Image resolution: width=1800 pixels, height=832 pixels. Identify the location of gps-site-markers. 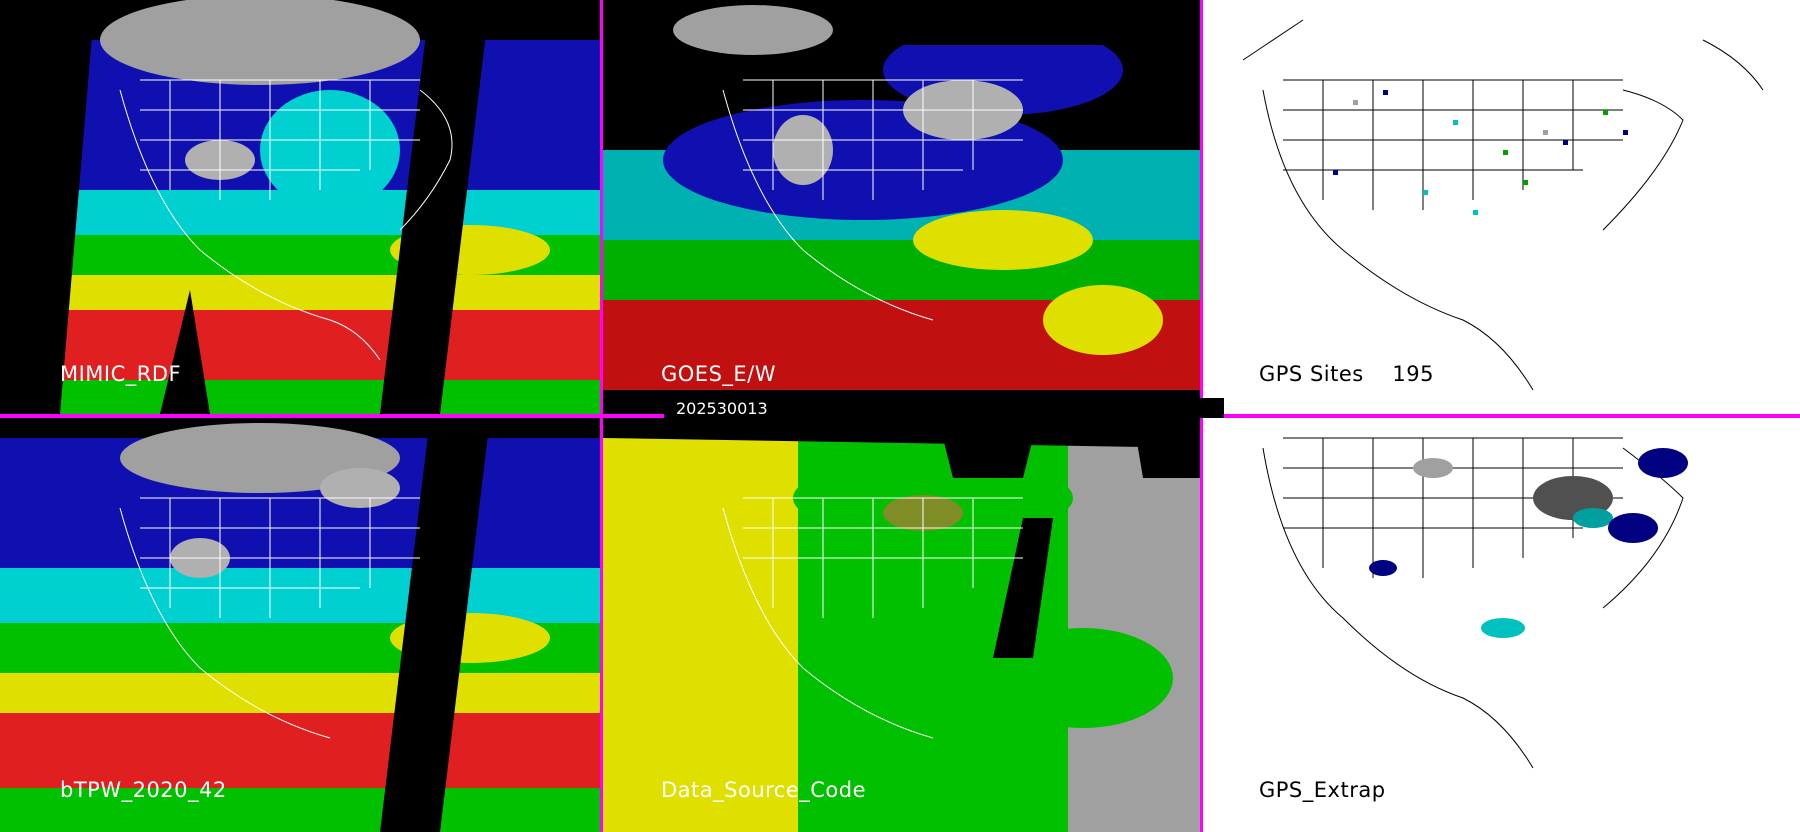
(1480, 152).